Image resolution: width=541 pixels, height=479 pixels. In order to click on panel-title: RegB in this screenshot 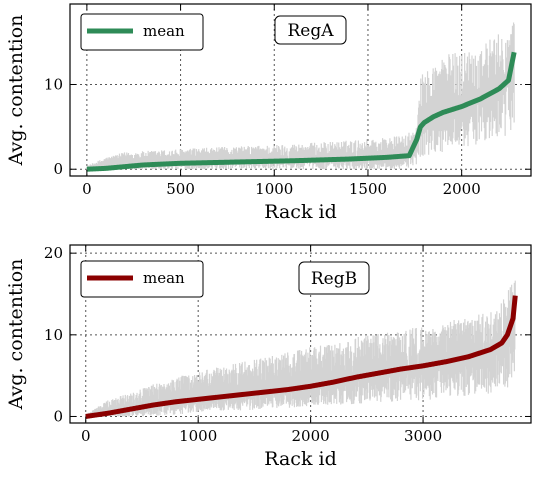, I will do `click(334, 279)`.